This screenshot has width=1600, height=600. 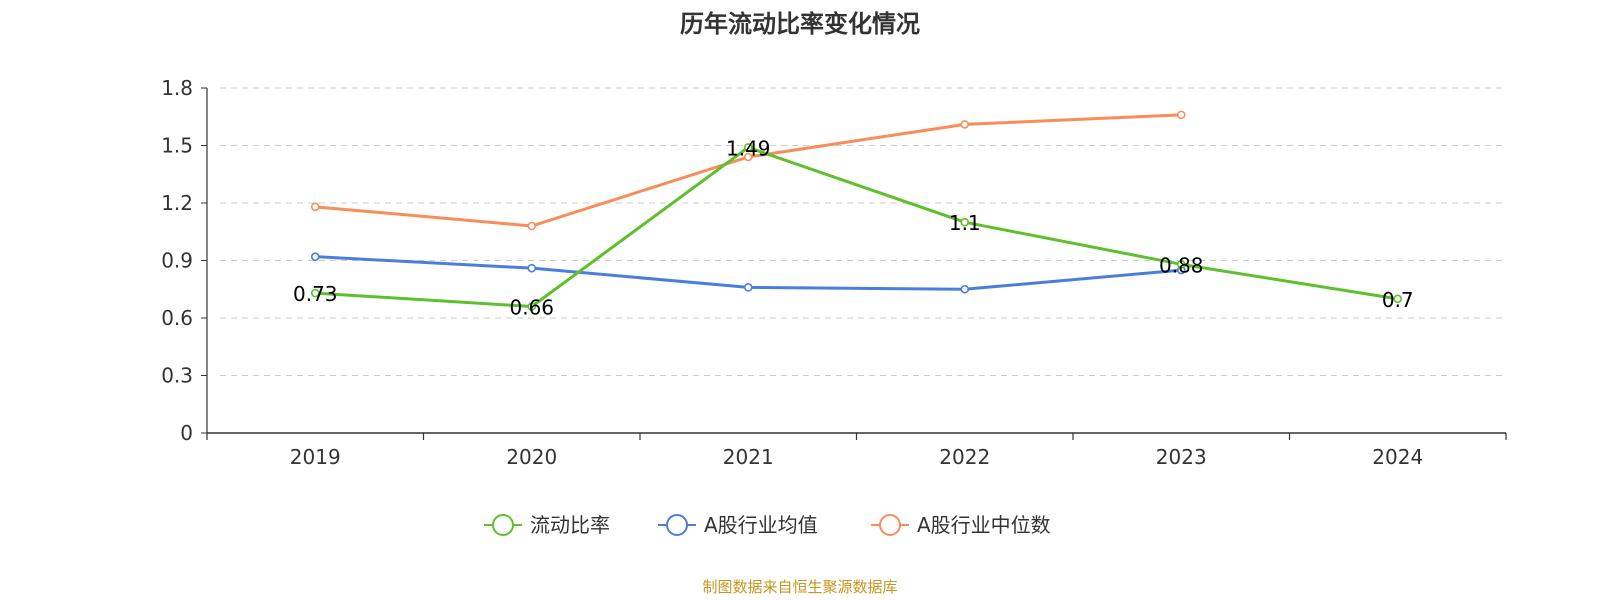 What do you see at coordinates (177, 146) in the screenshot?
I see `y-tick-label: 1.5` at bounding box center [177, 146].